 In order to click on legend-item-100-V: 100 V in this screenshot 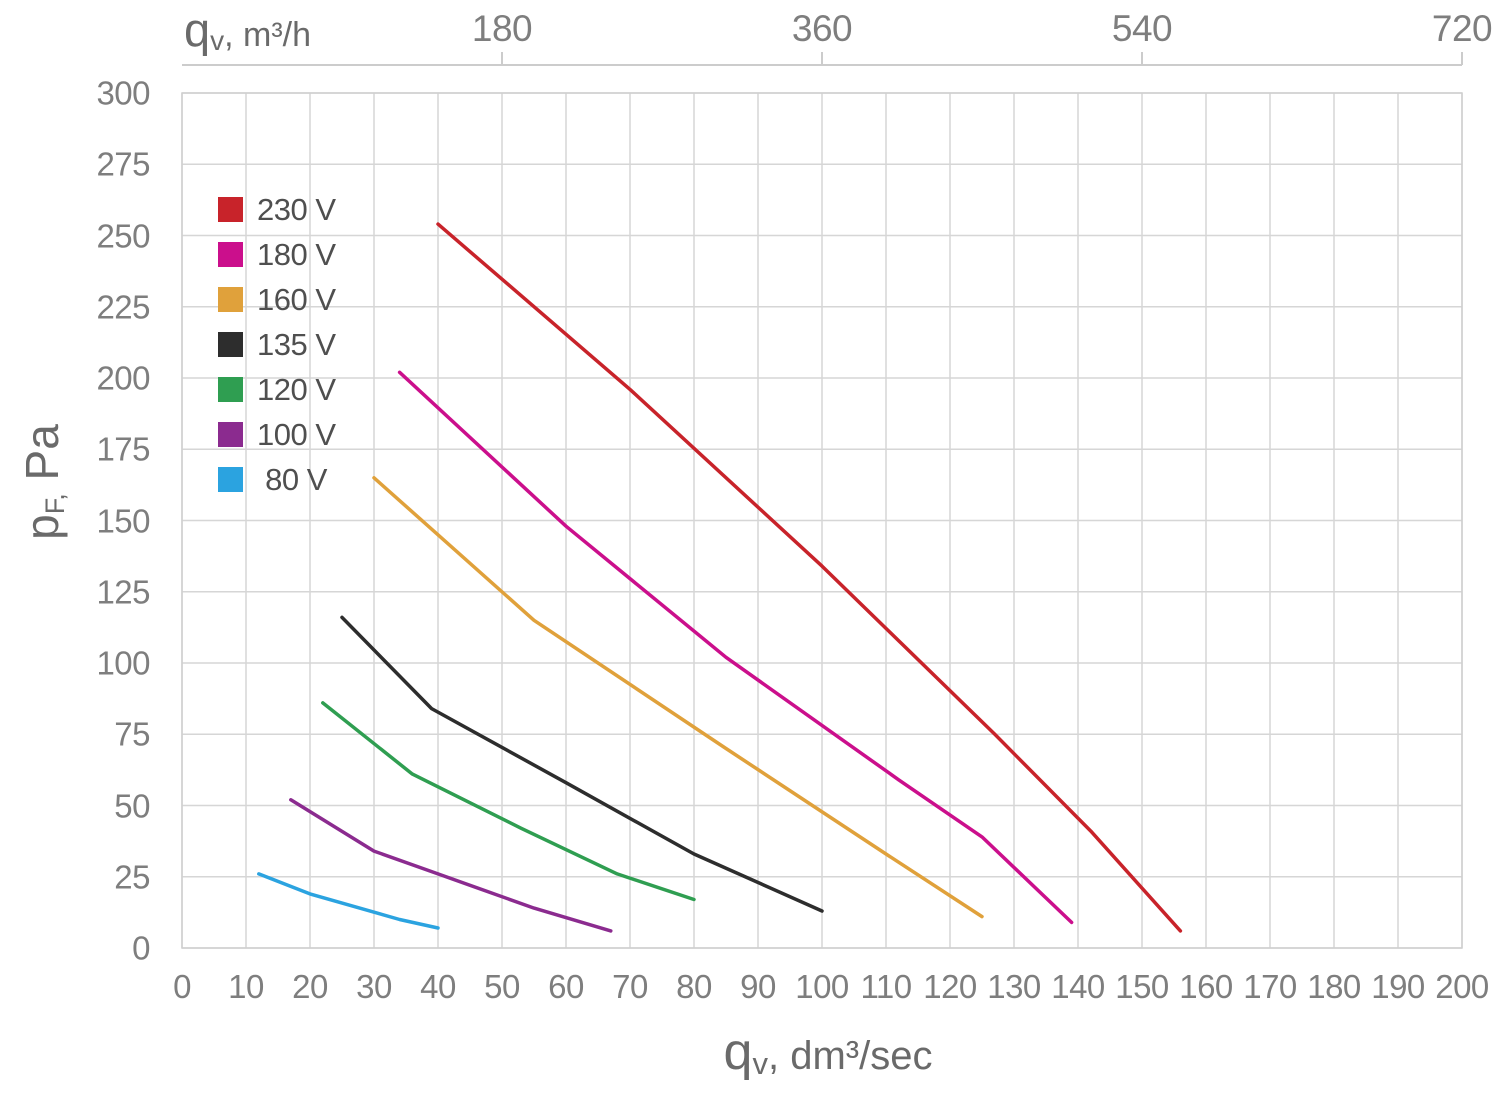, I will do `click(277, 434)`.